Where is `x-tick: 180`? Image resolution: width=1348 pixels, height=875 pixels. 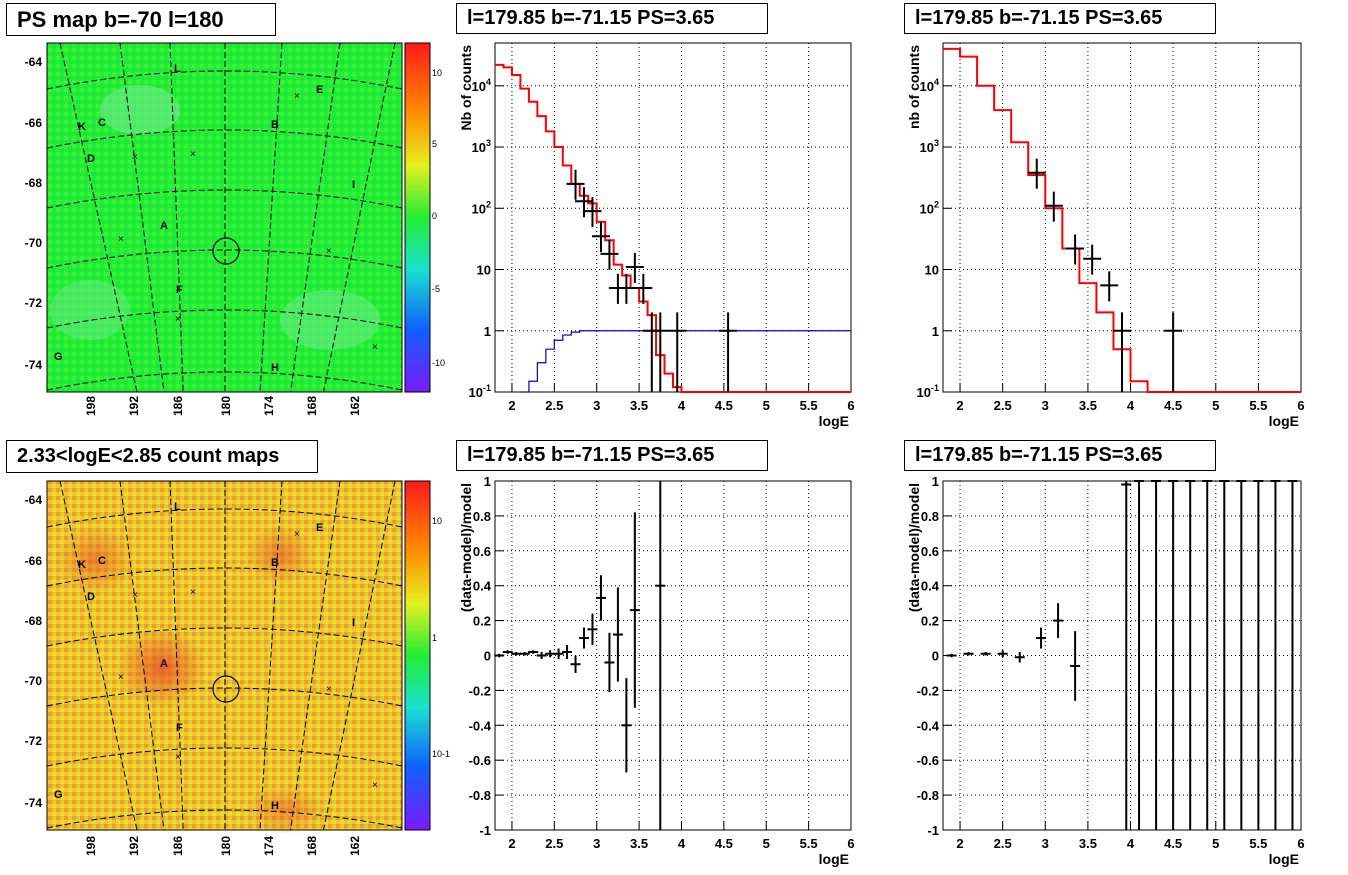
x-tick: 180 is located at coordinates (226, 406).